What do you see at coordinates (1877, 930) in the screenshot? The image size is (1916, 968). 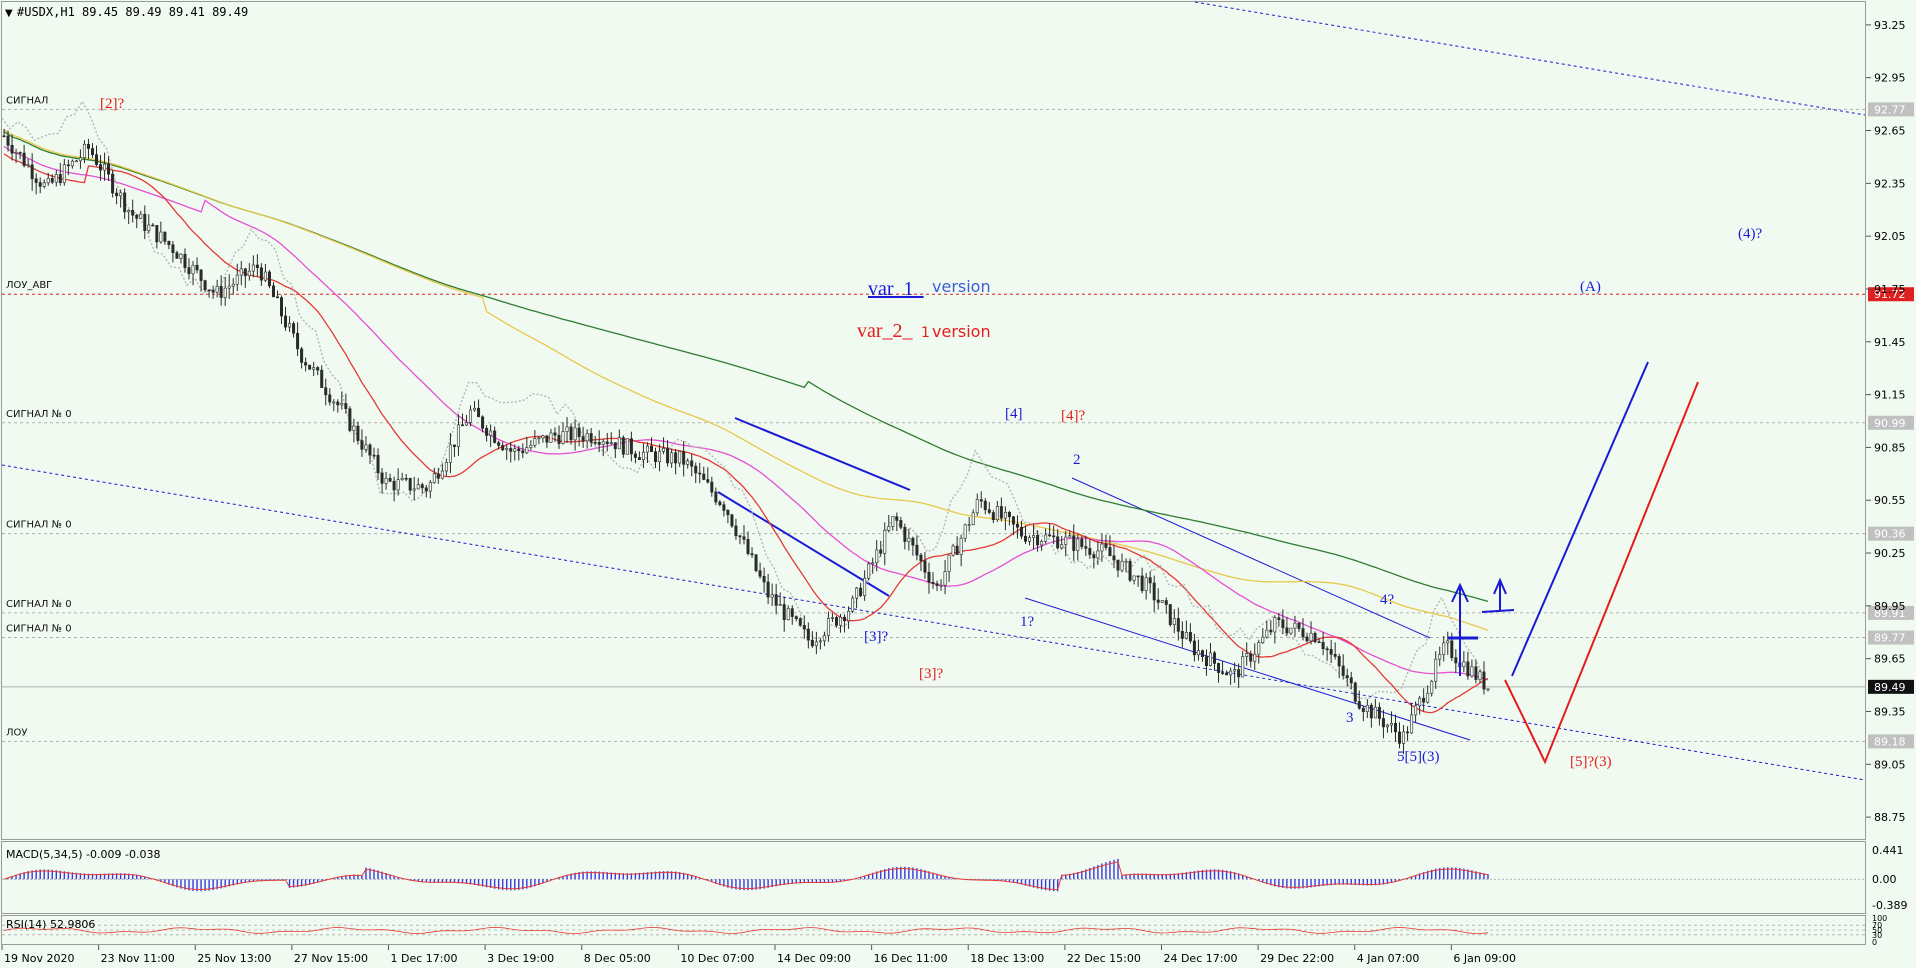 I see `rsi-tick-label: 50` at bounding box center [1877, 930].